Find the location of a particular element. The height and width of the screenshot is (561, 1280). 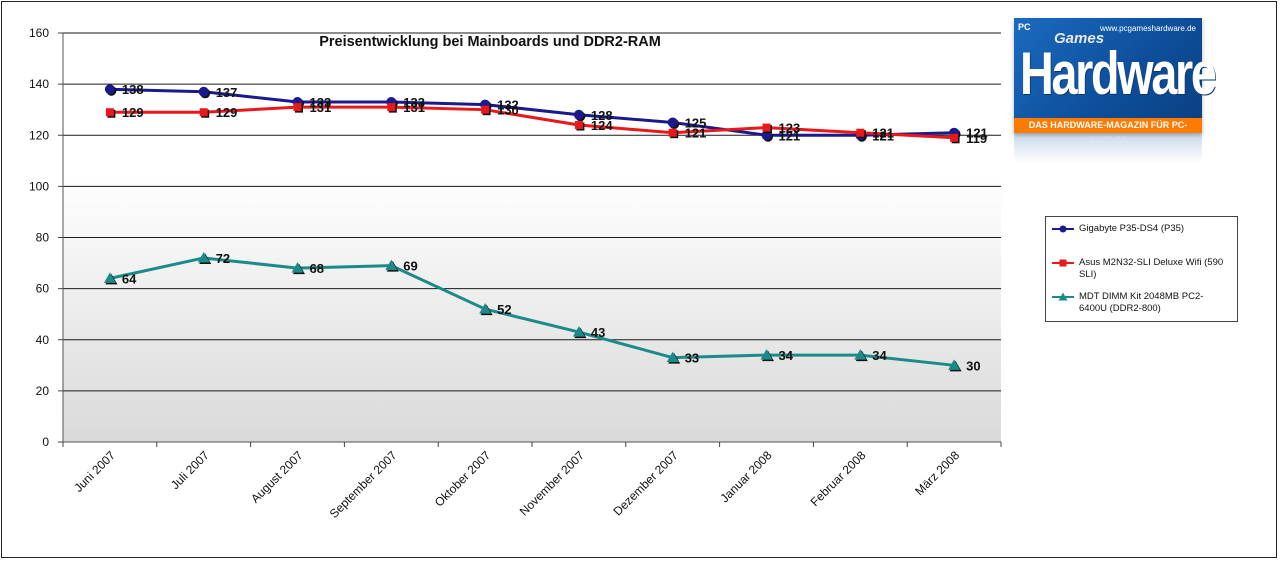

data-label: 128 is located at coordinates (602, 115).